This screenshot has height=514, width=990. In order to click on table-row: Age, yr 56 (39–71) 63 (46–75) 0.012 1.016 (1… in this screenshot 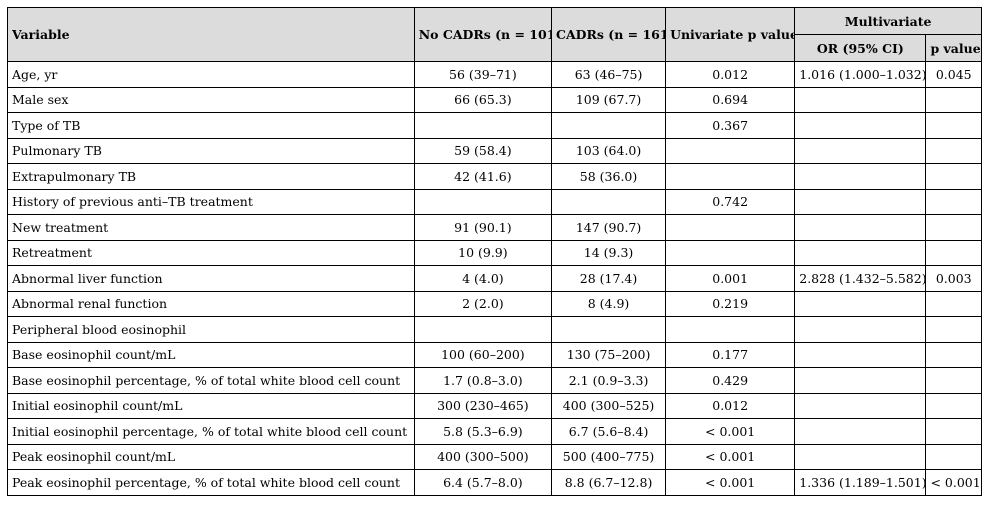, I will do `click(494, 74)`.